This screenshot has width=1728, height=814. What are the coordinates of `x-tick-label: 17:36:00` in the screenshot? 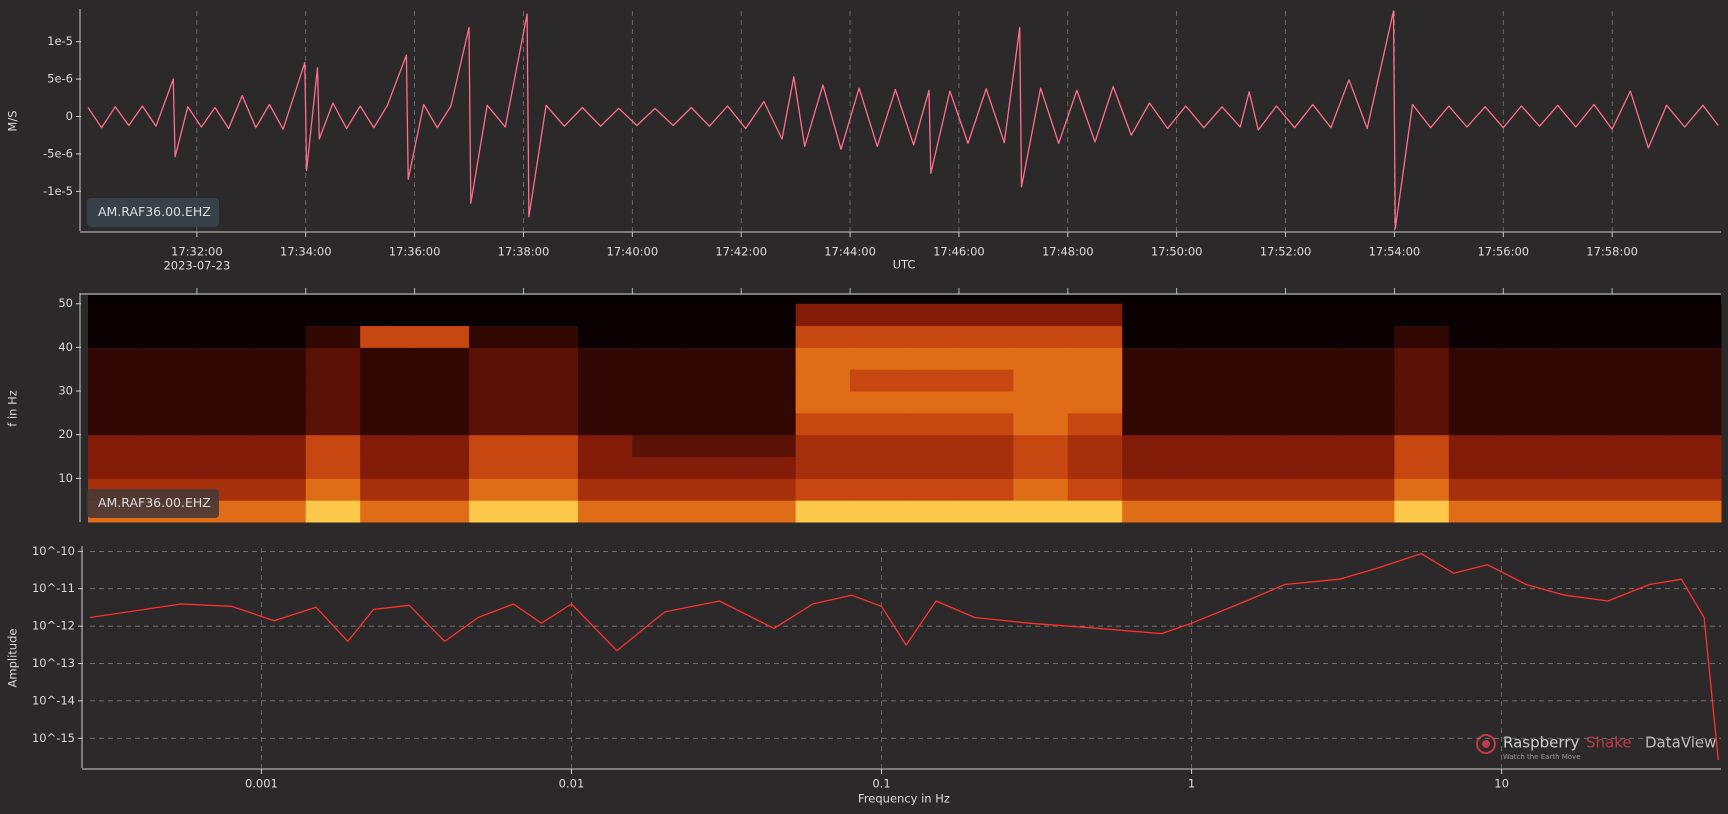 It's located at (415, 252).